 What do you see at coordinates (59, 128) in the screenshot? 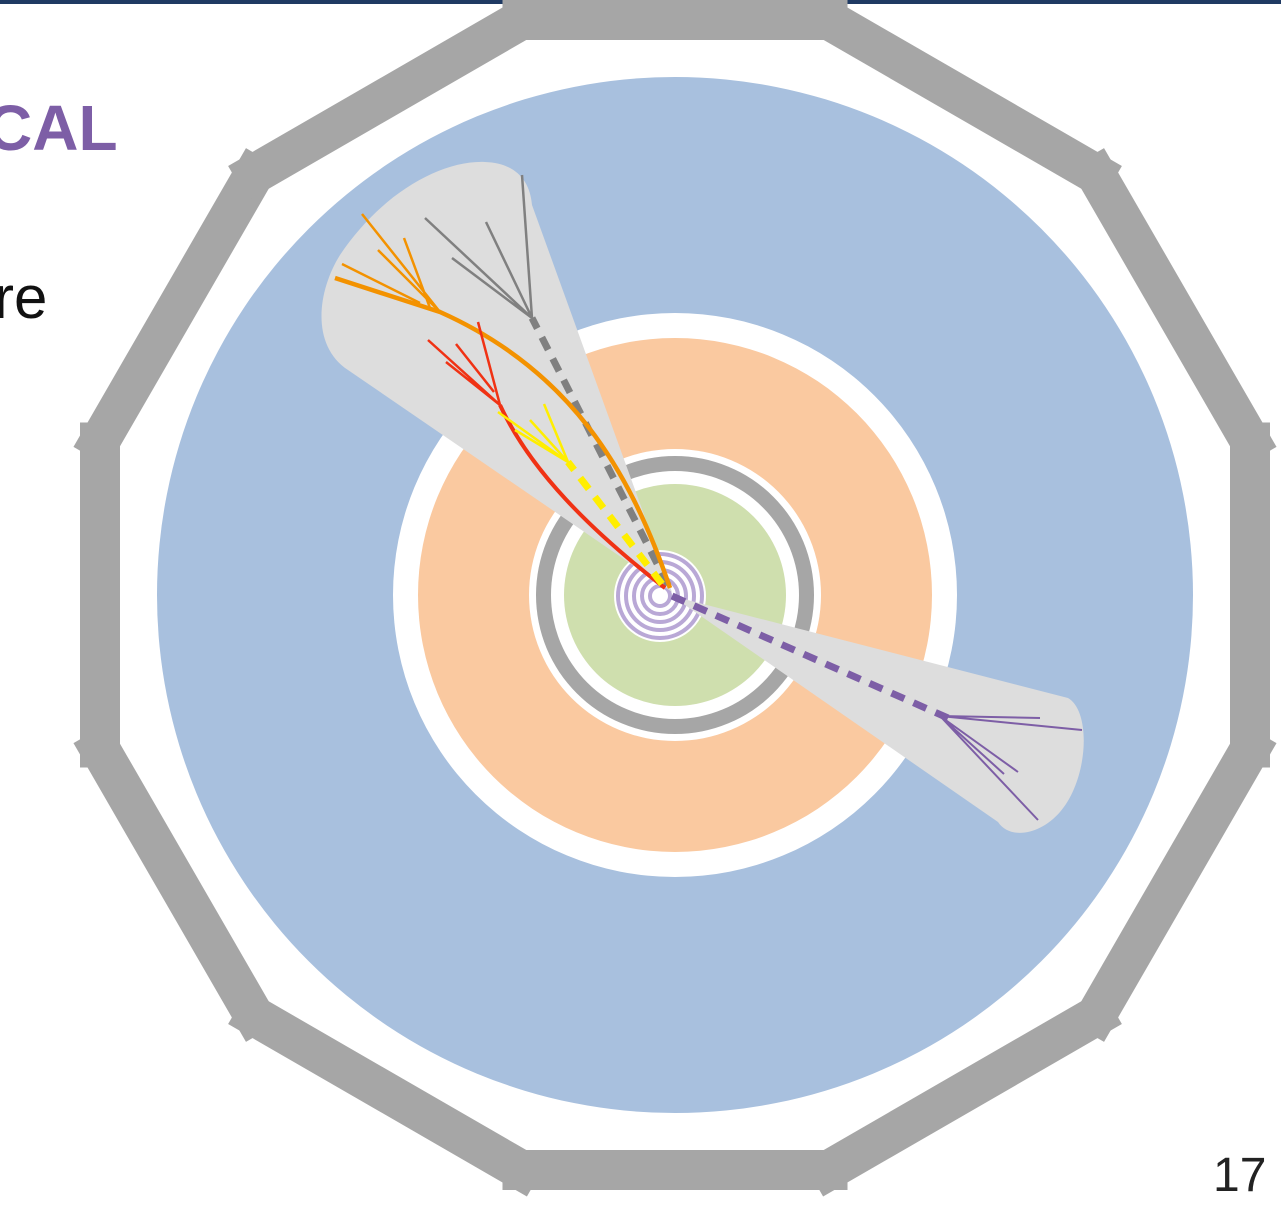
I see `heading-fragment: CAL` at bounding box center [59, 128].